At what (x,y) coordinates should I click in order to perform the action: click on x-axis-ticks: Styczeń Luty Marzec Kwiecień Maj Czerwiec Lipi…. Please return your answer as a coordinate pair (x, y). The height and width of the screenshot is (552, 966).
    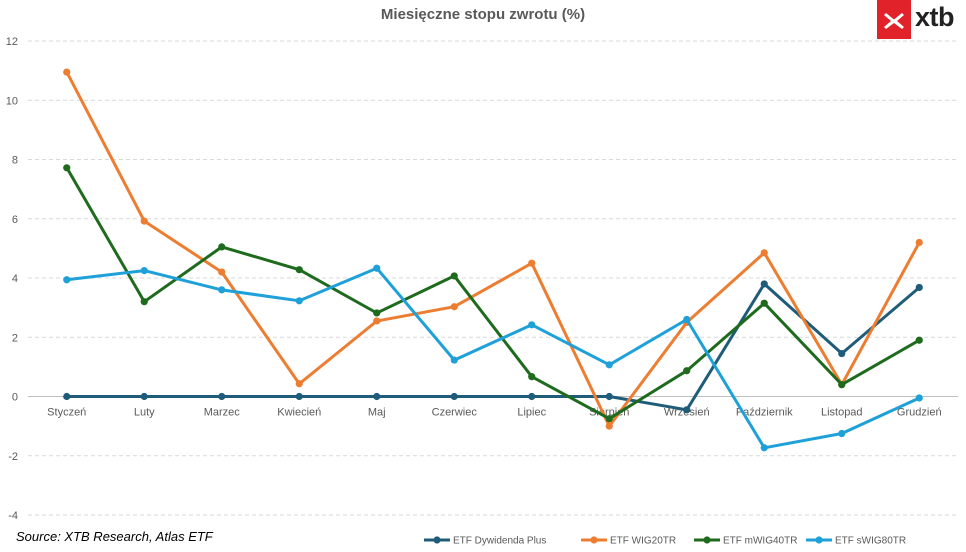
    Looking at the image, I should click on (494, 413).